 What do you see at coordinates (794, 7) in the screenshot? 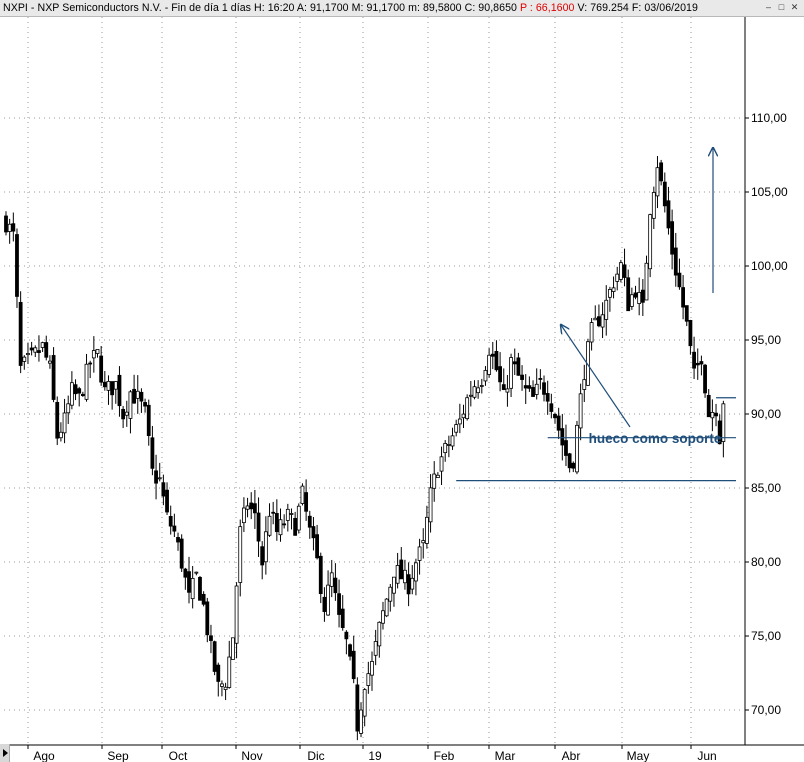
I see `close-icon: ✕` at bounding box center [794, 7].